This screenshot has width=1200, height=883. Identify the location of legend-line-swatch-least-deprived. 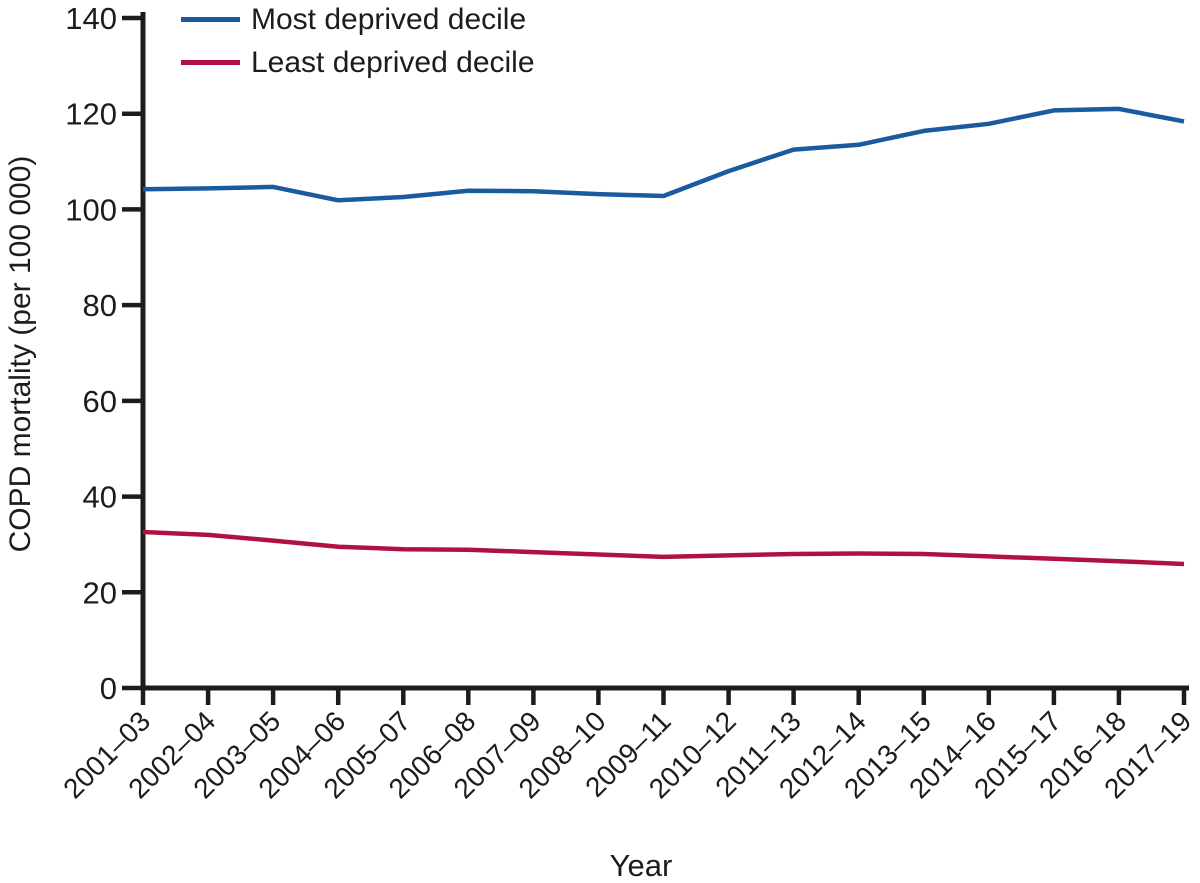
(210, 62).